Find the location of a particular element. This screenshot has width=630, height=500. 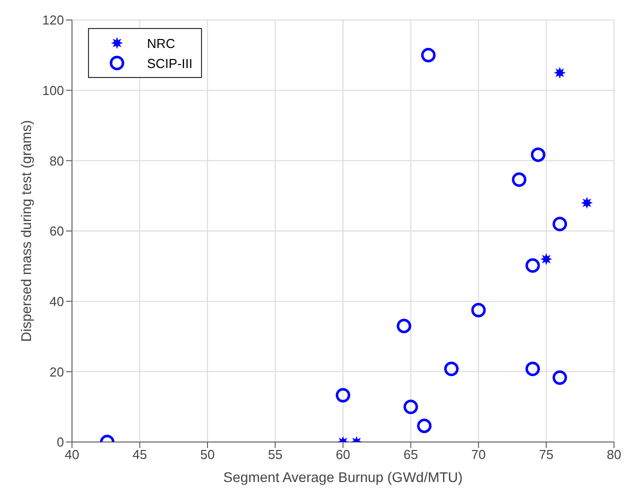

x-tick-label: 65 is located at coordinates (411, 454).